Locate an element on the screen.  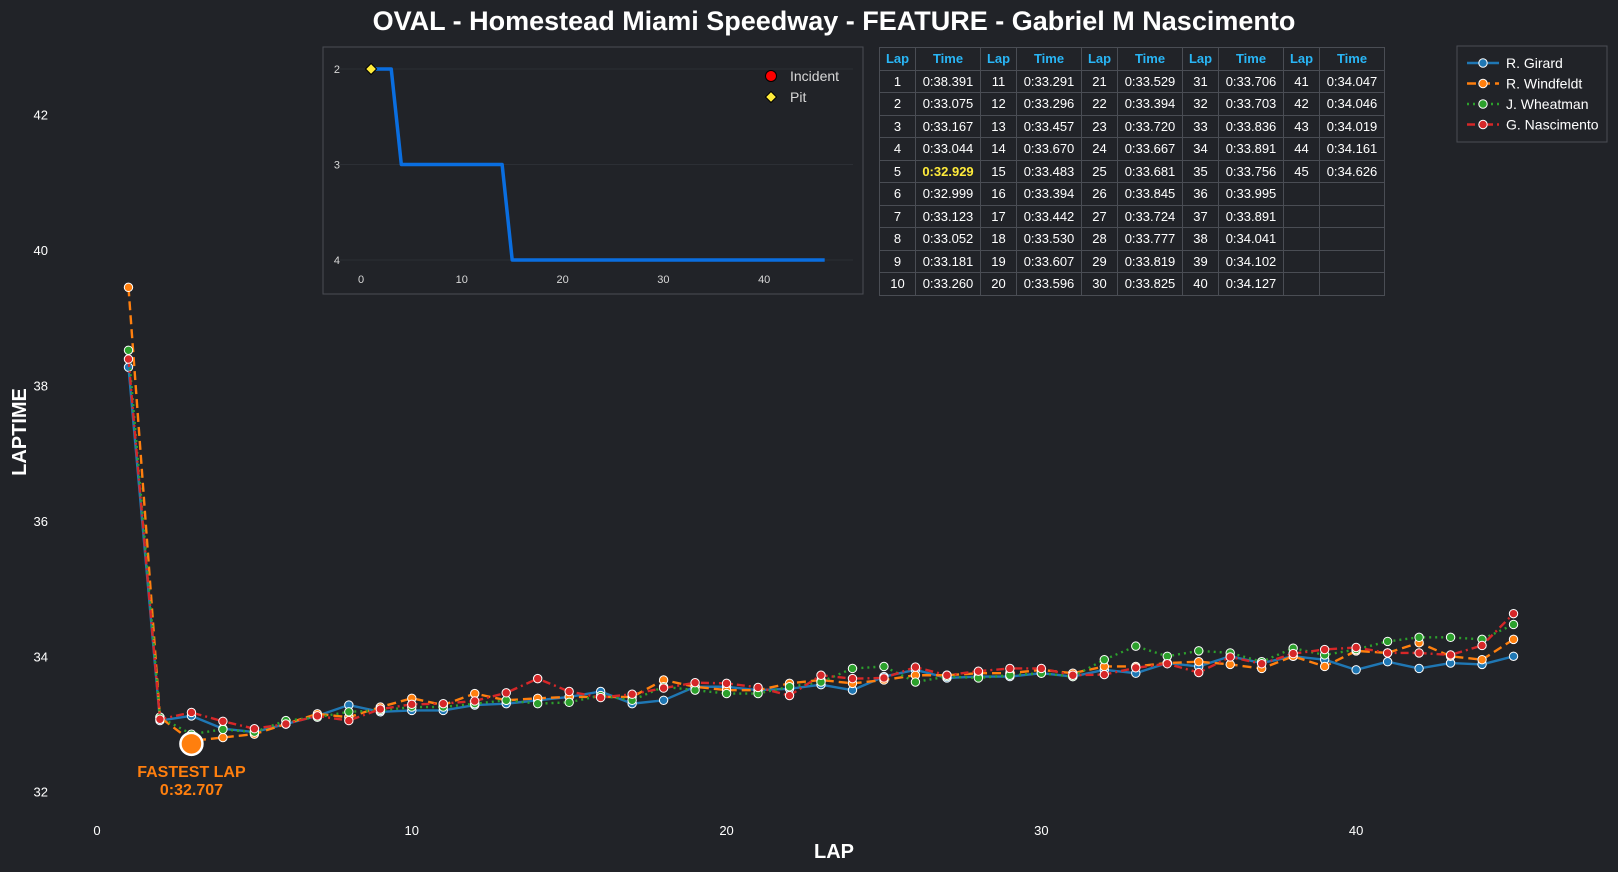
lap-time-cell: 0:34.019 is located at coordinates (1352, 126).